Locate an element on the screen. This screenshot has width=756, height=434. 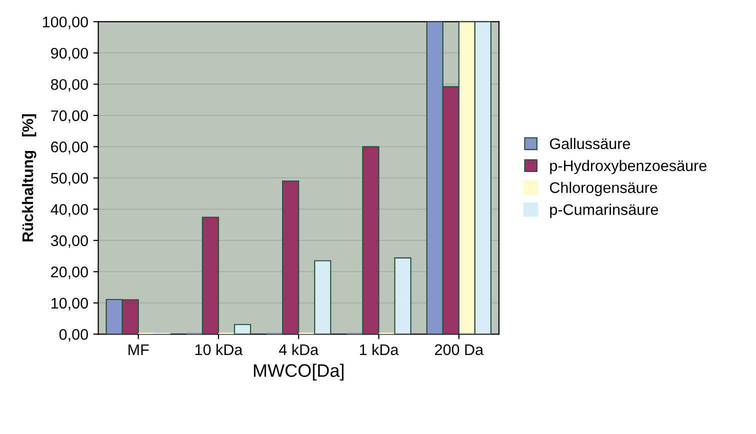
y-tick-label: 50,00 is located at coordinates (69, 179).